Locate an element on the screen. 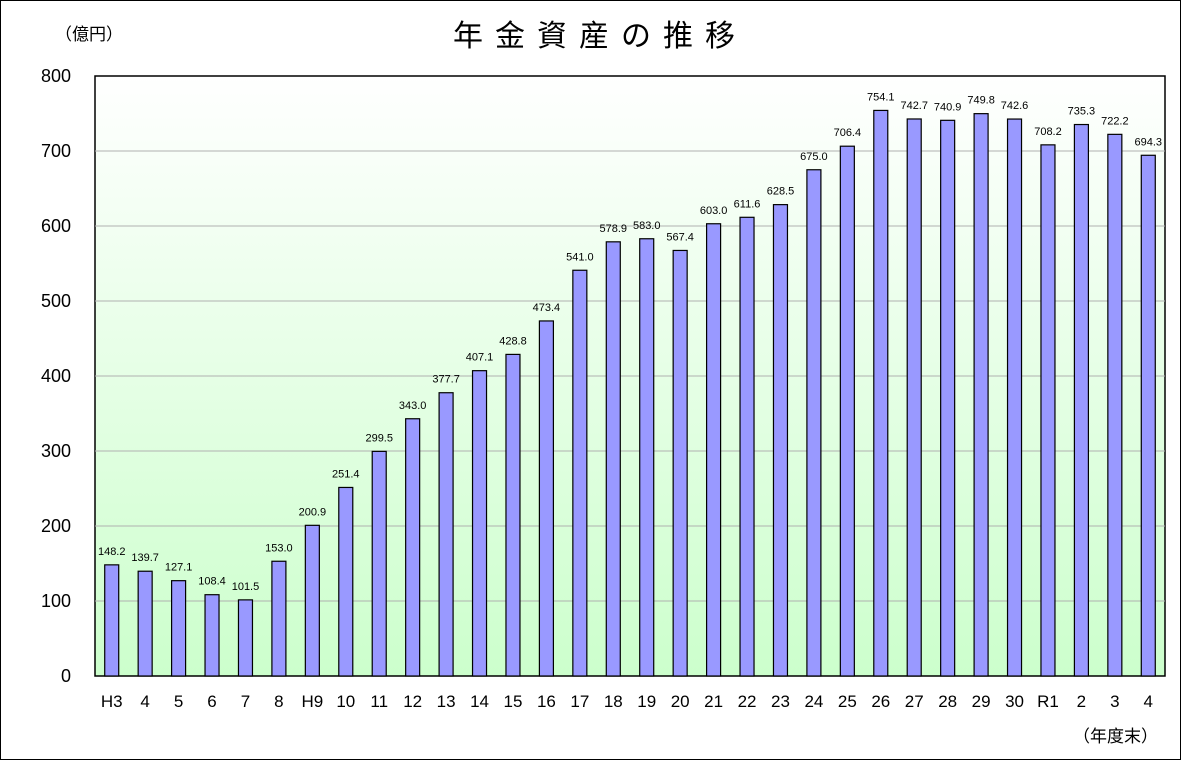  data-label: 377.7 is located at coordinates (446, 380).